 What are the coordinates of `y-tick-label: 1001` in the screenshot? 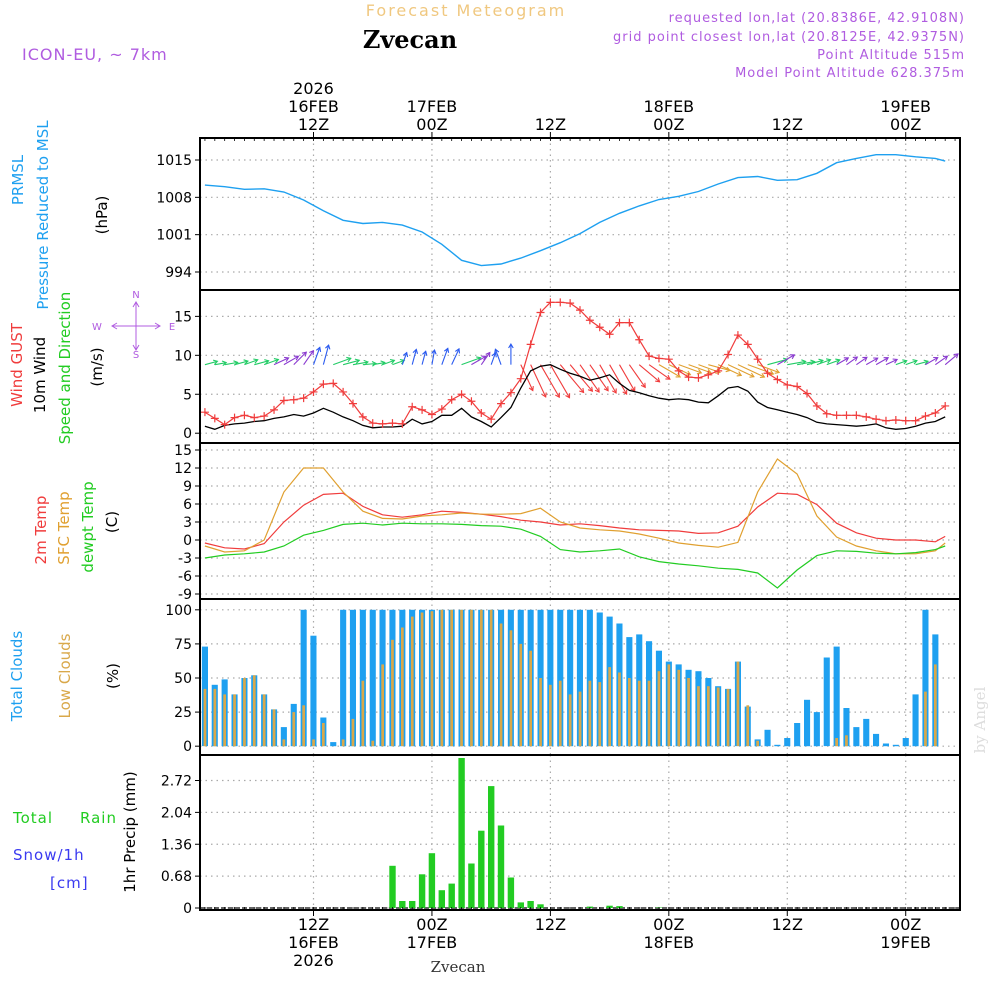 It's located at (174, 236).